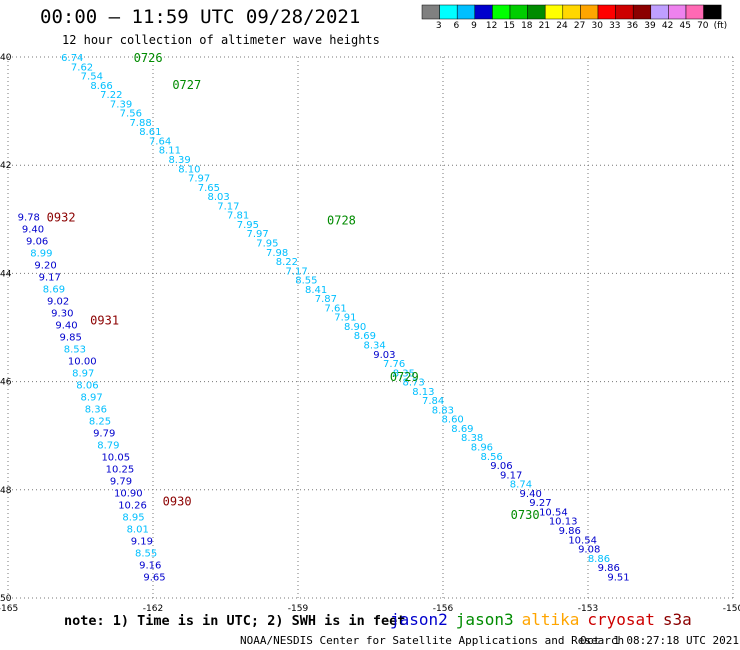 This screenshot has height=650, width=740. I want to click on swh-value: 8.11, so click(170, 151).